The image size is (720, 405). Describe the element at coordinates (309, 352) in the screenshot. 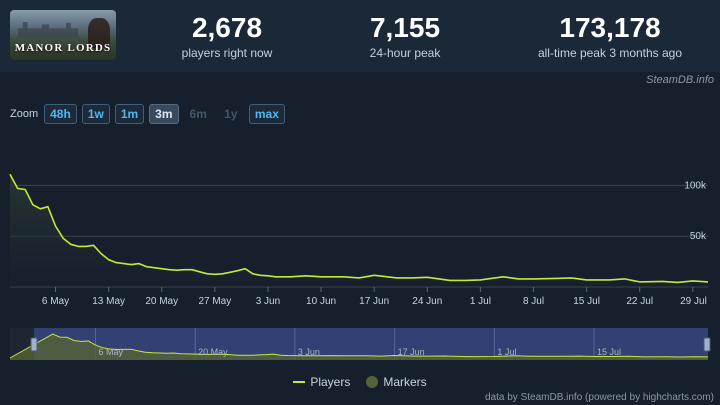

I see `navigator-label: 3 Jun` at that location.